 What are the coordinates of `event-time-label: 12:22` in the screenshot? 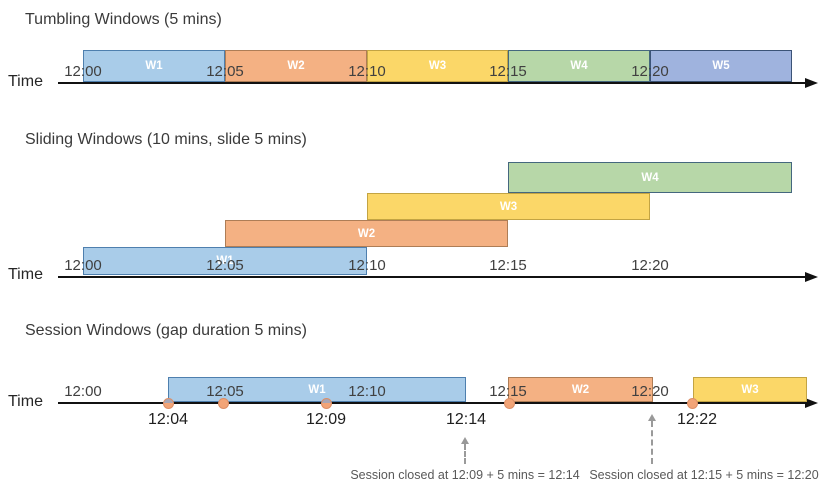 It's located at (697, 419).